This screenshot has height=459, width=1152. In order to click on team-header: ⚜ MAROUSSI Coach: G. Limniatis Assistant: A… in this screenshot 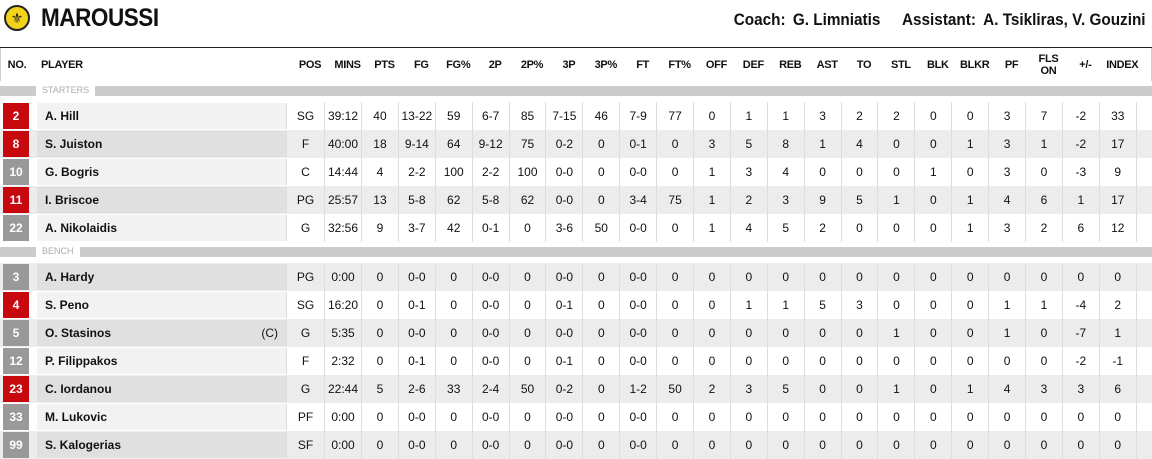, I will do `click(576, 20)`.